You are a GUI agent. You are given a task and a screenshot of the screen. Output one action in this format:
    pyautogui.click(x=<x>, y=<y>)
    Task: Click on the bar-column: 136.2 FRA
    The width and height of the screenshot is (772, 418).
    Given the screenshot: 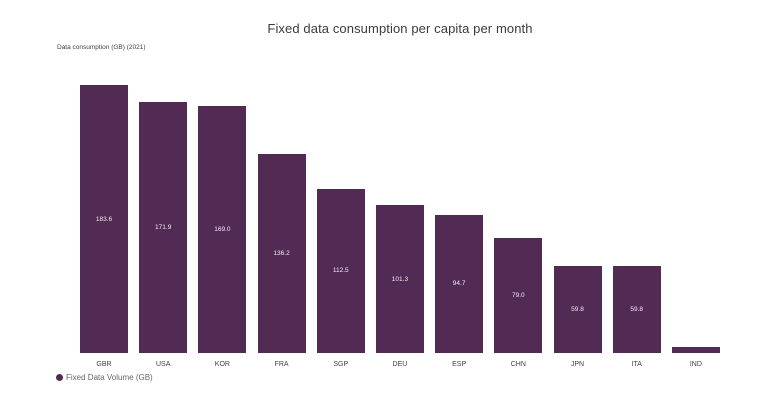 What is the action you would take?
    pyautogui.click(x=281, y=226)
    